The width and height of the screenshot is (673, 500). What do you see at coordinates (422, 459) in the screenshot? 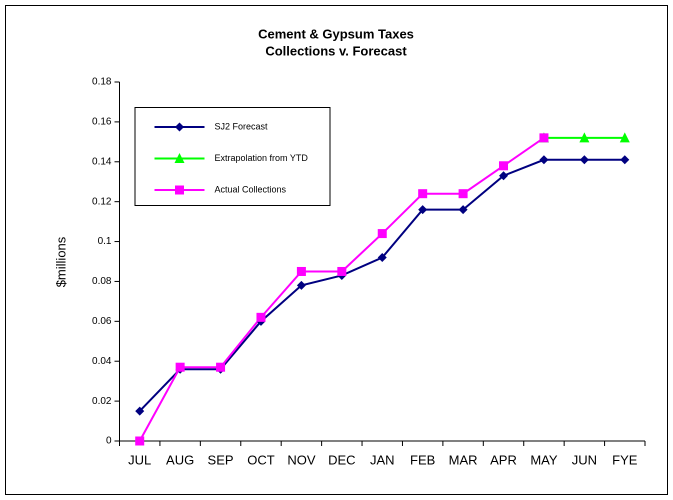
I see `x-tick-label: FEB` at bounding box center [422, 459].